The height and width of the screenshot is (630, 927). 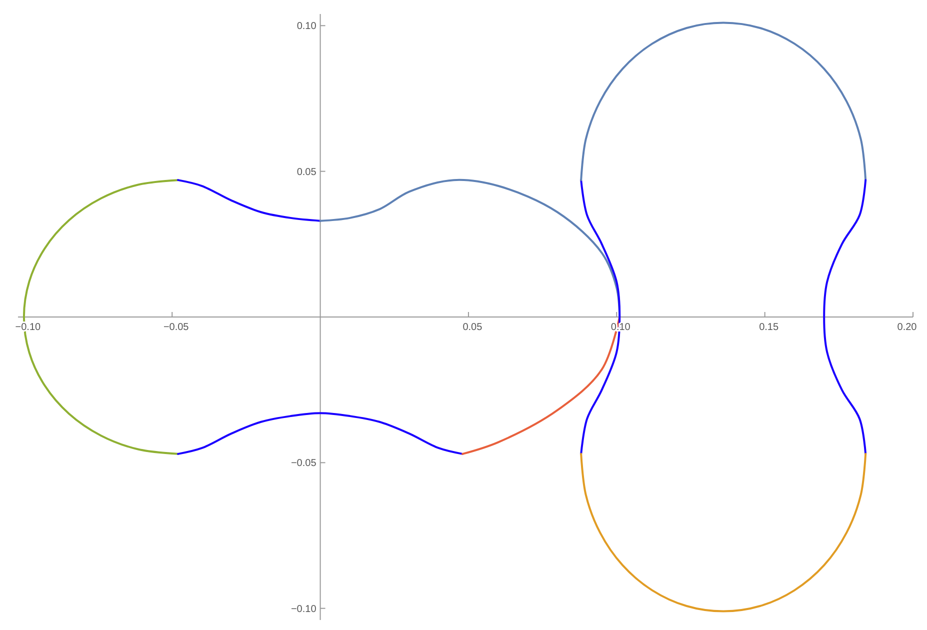 What do you see at coordinates (306, 26) in the screenshot?
I see `y-tick-label: 0.10` at bounding box center [306, 26].